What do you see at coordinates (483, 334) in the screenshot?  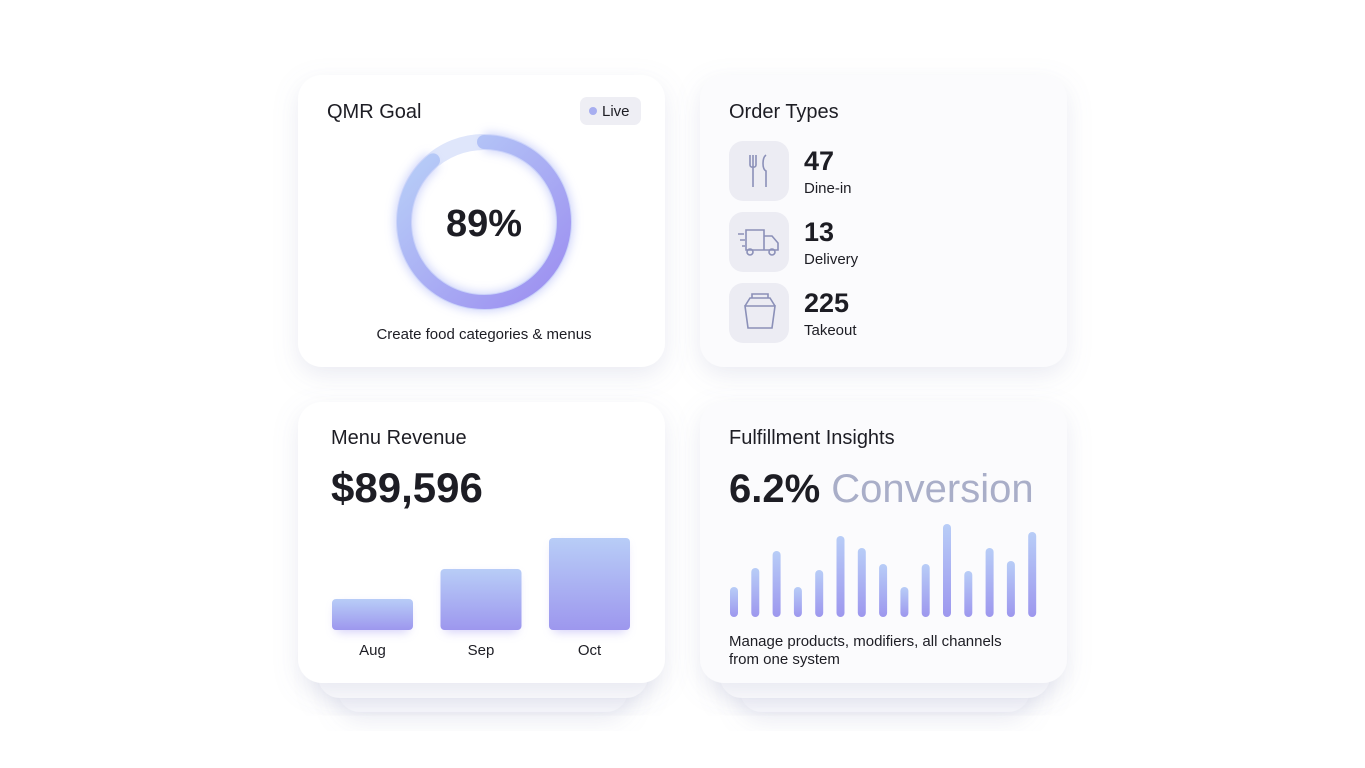 I see `caption: Create food categories & menus` at bounding box center [483, 334].